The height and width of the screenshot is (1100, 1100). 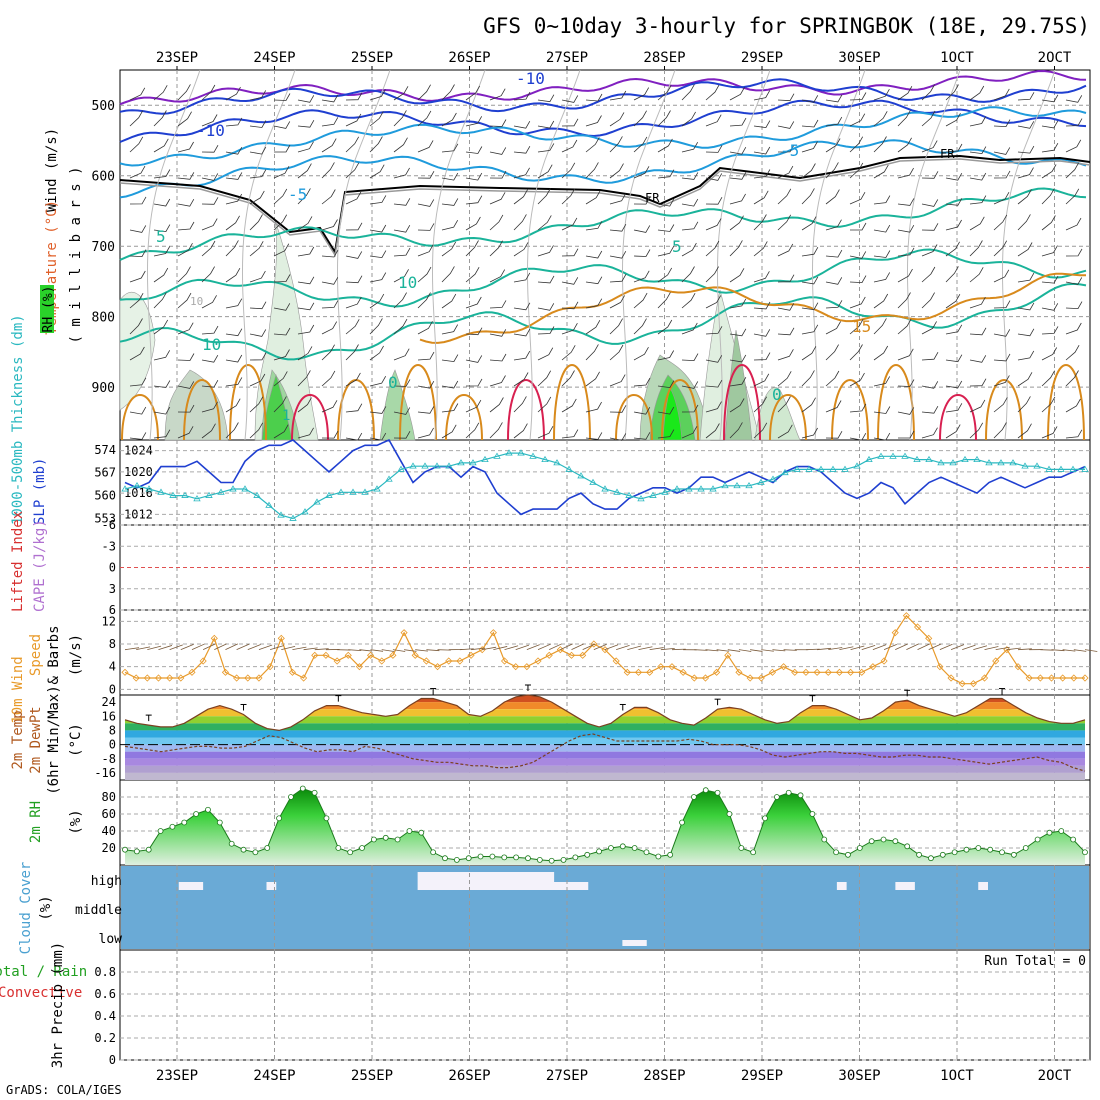 I want to click on cape-ytick: 0, so click(x=112, y=568).